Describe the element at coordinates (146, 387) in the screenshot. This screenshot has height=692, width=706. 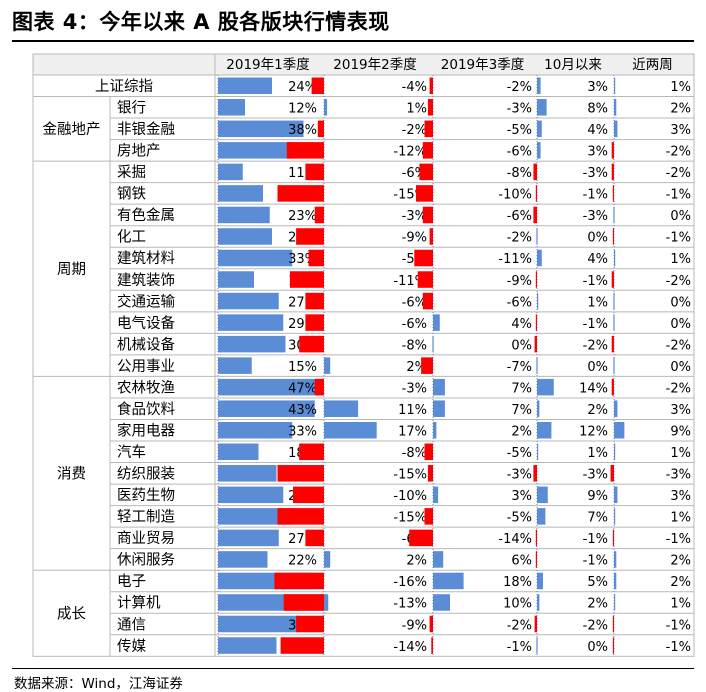
I see `row-label: 农林牧渔` at that location.